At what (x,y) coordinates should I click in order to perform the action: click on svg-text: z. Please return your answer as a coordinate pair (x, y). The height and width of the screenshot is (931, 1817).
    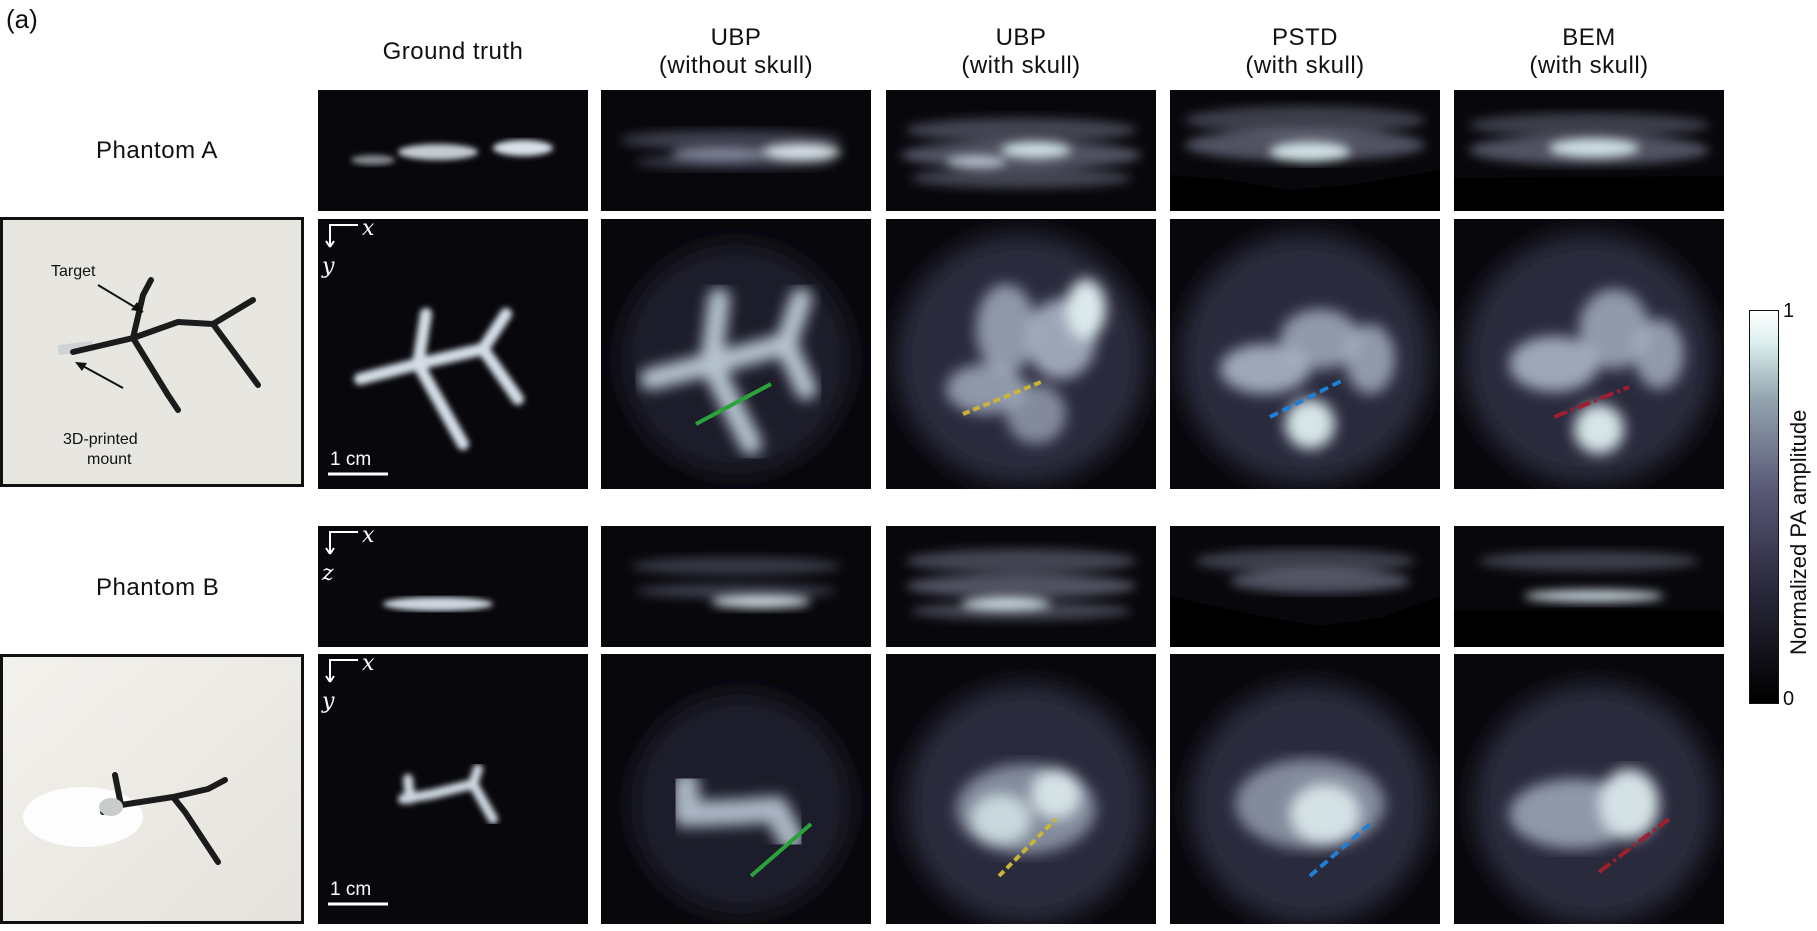
    Looking at the image, I should click on (327, 573).